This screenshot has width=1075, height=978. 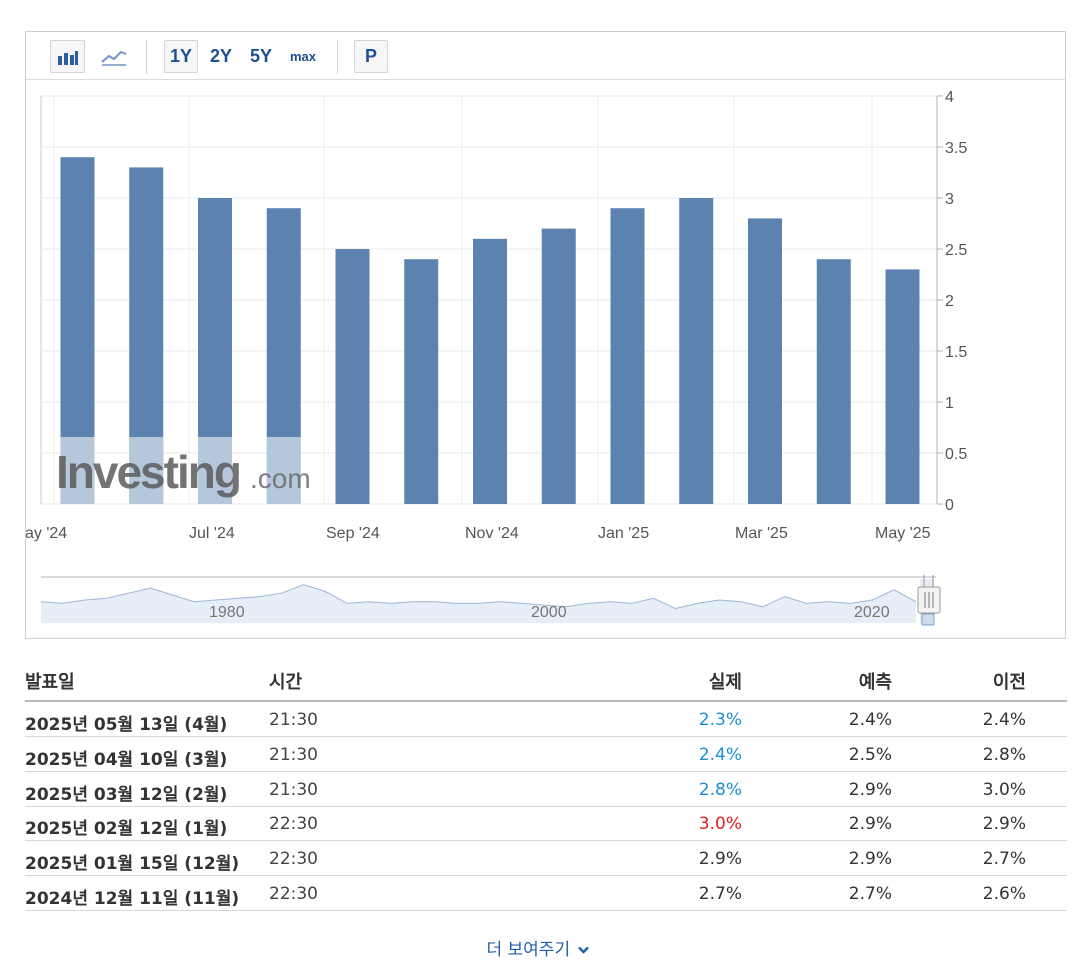 What do you see at coordinates (872, 612) in the screenshot?
I see `navigator-label: 2020` at bounding box center [872, 612].